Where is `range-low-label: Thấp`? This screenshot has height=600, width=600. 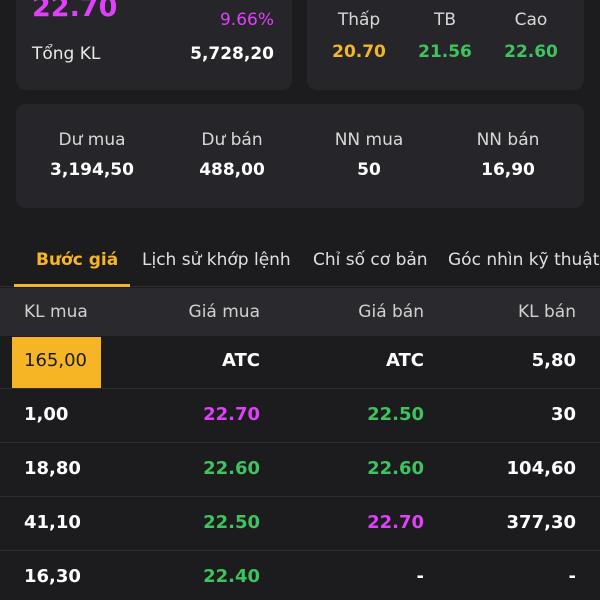 range-low-label: Thấp is located at coordinates (359, 20).